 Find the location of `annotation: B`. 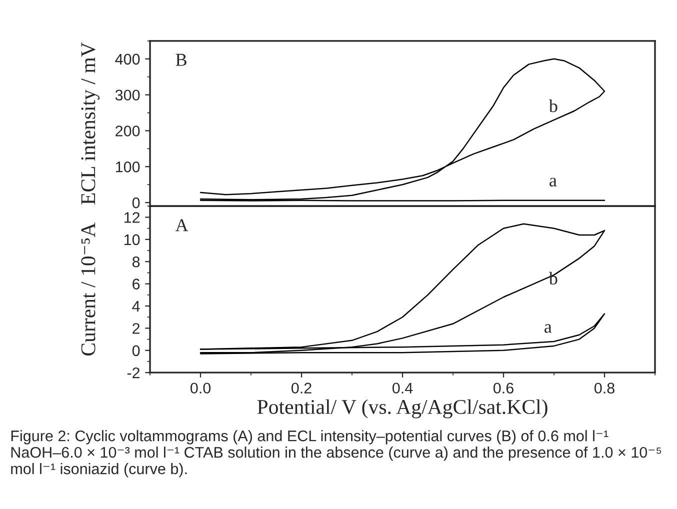

annotation: B is located at coordinates (181, 60).